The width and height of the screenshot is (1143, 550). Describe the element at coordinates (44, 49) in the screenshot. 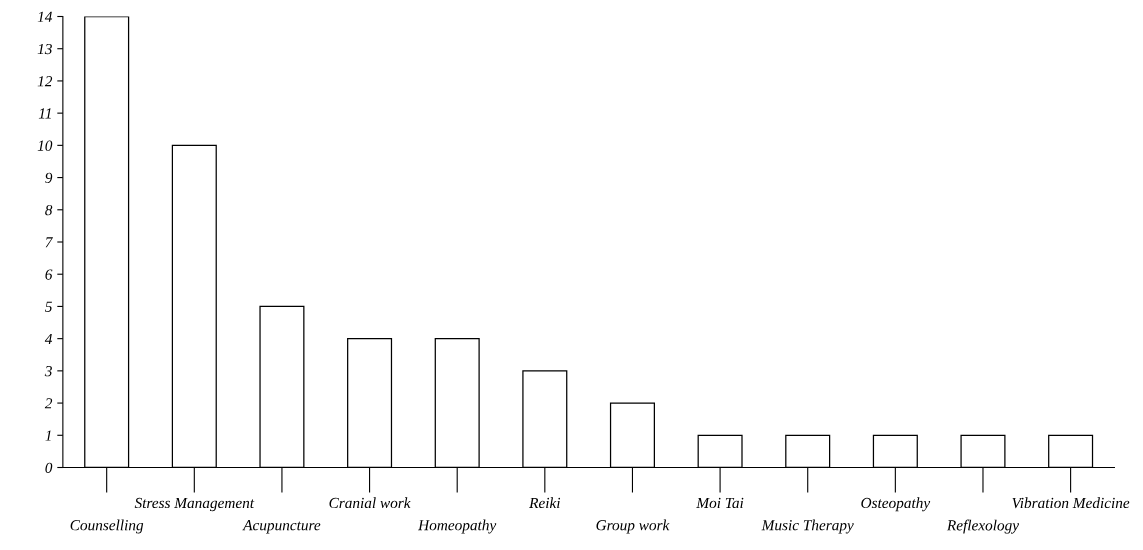

I see `y-tick-label: 13` at that location.